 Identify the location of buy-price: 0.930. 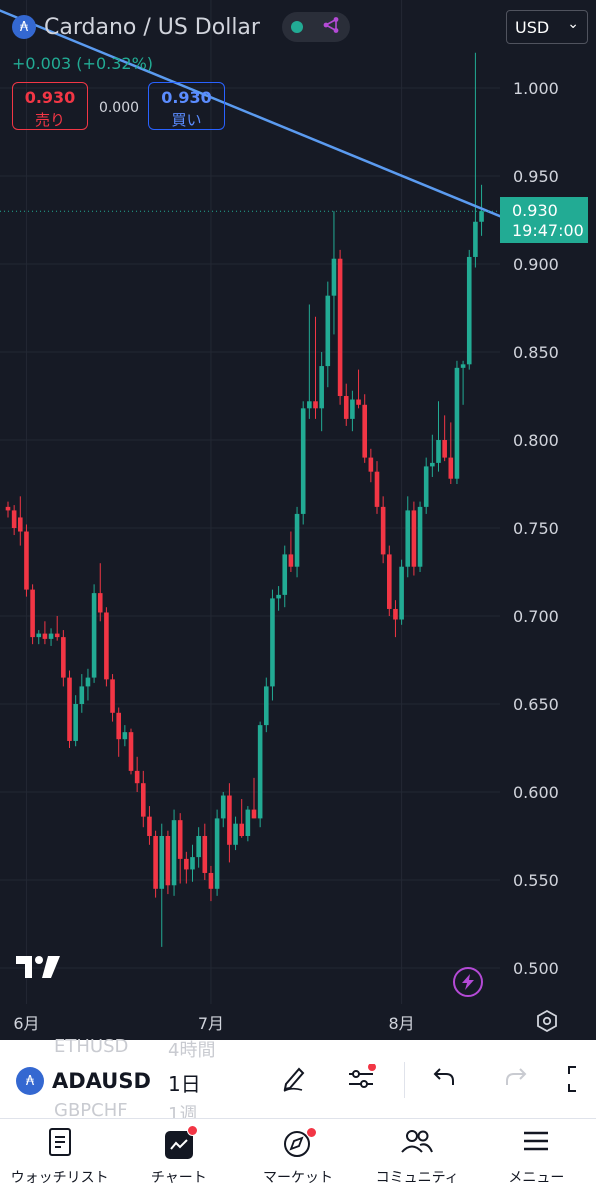
(186, 97).